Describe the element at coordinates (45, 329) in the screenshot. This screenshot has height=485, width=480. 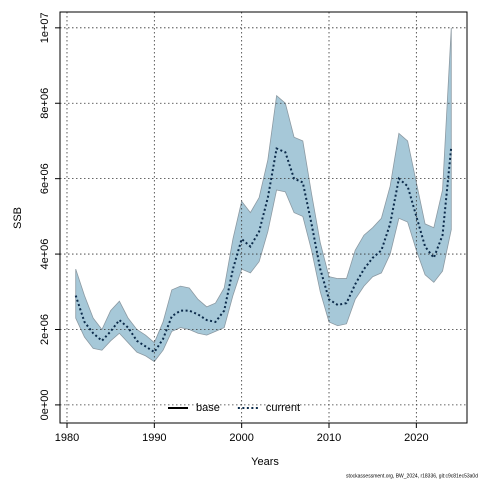
I see `y-tick-label: 2e+06` at that location.